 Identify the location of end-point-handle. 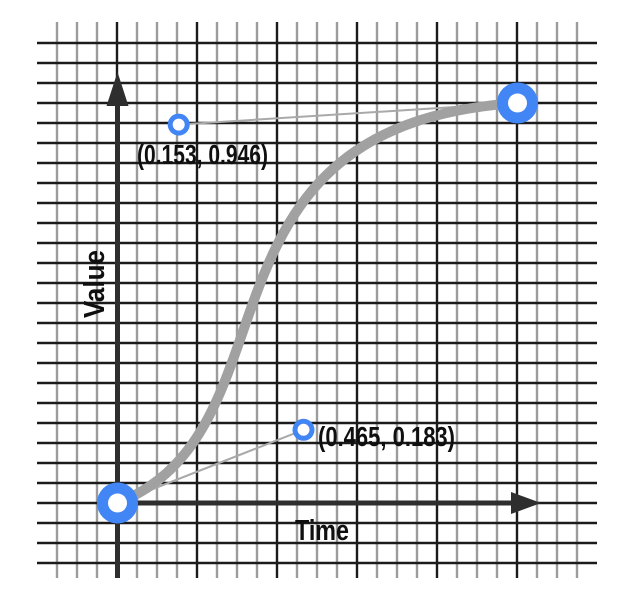
(517, 103).